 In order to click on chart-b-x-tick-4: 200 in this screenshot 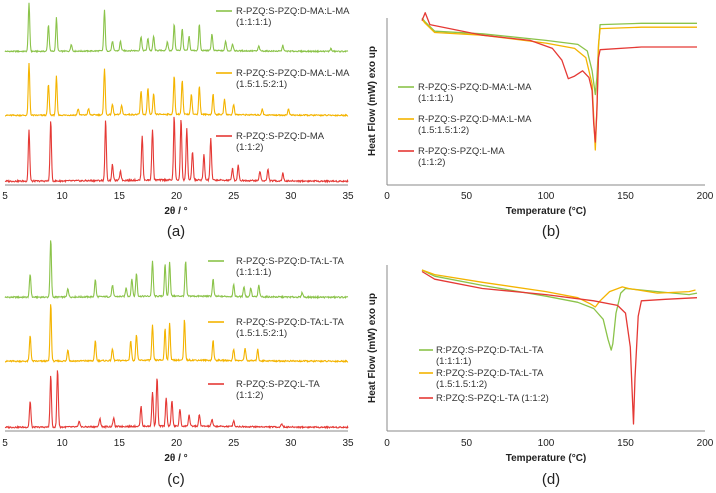, I will do `click(705, 196)`.